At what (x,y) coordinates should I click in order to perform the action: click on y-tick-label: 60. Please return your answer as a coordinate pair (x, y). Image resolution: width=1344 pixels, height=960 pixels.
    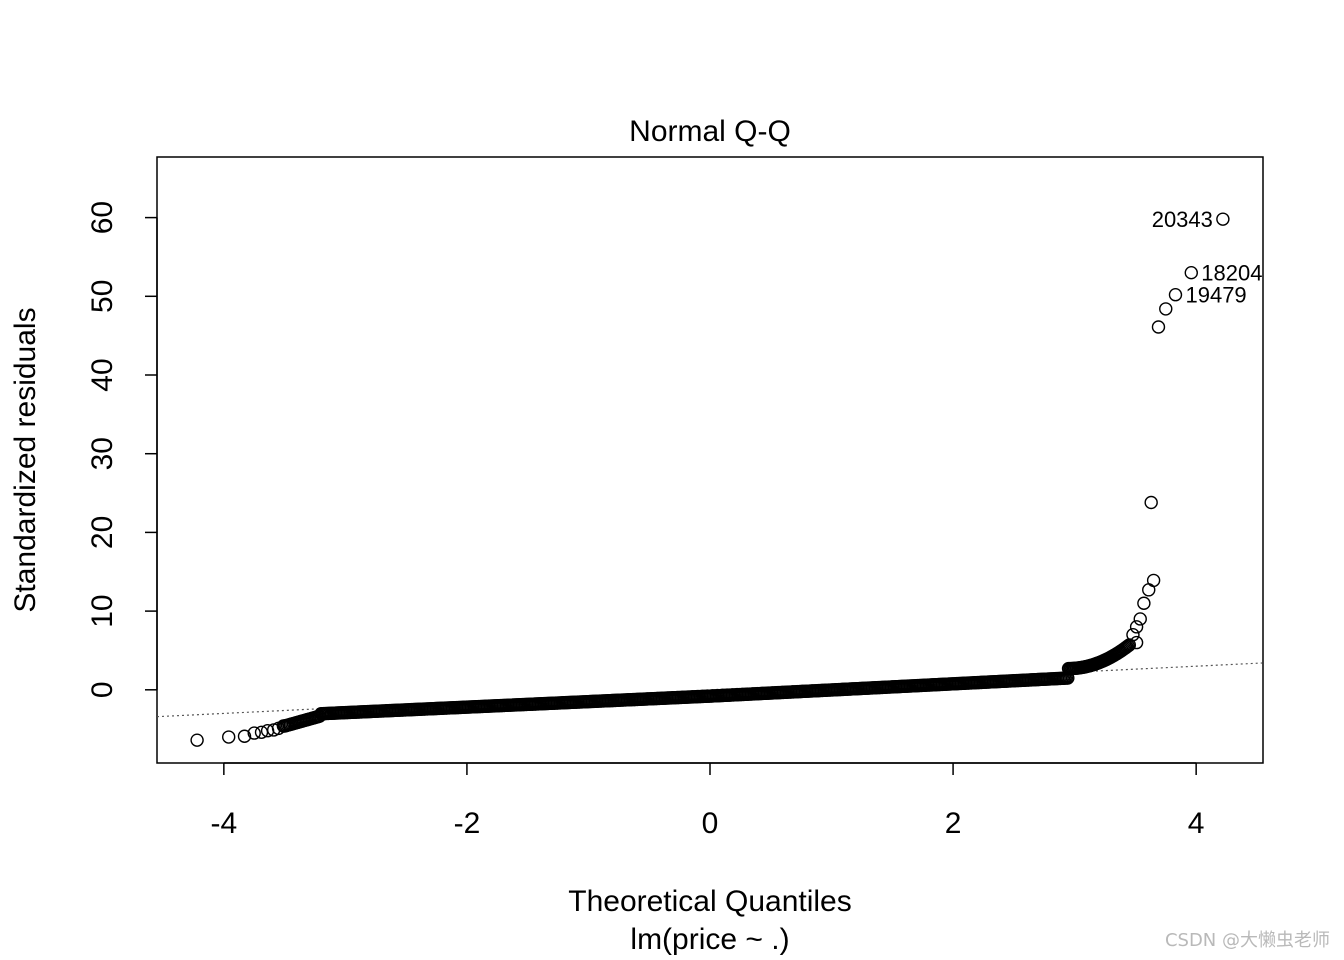
    Looking at the image, I should click on (102, 217).